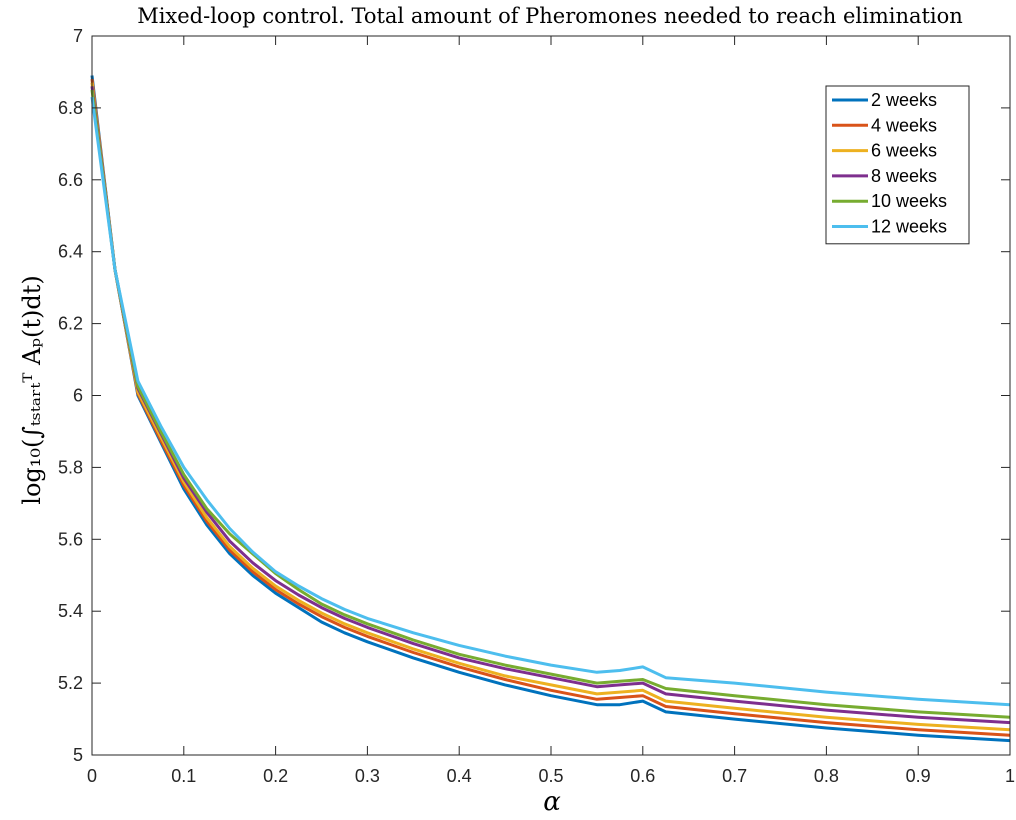 Image resolution: width=1016 pixels, height=820 pixels. What do you see at coordinates (552, 802) in the screenshot?
I see `x-axis-label: α` at bounding box center [552, 802].